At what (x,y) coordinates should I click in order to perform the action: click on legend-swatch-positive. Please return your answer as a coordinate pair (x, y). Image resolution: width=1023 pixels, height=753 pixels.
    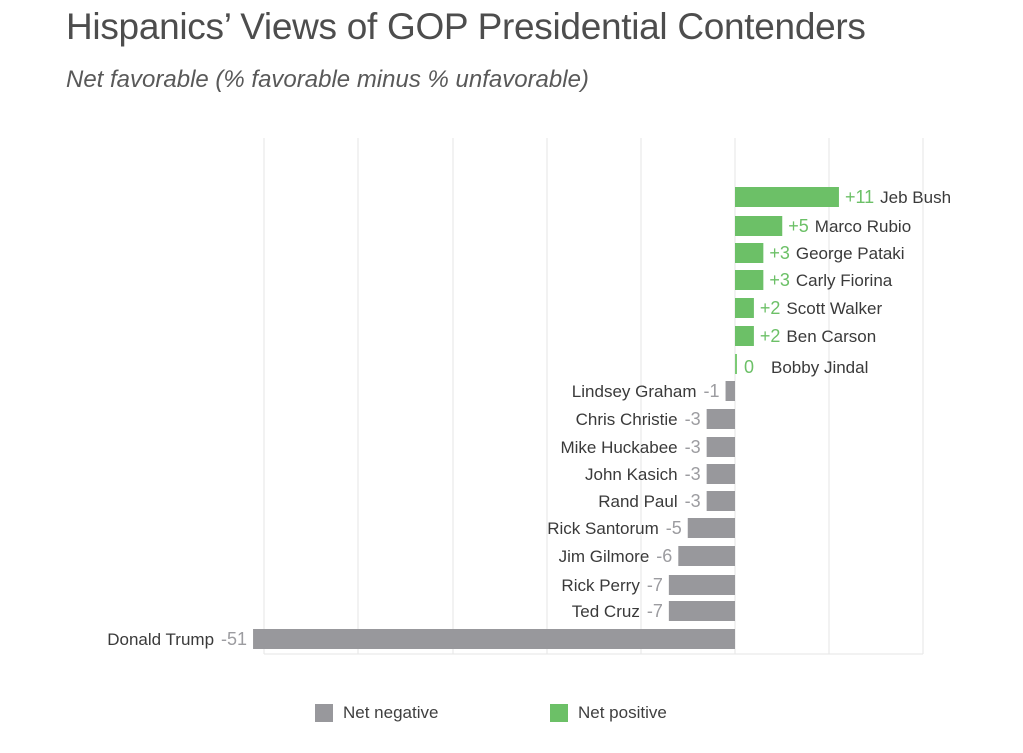
    Looking at the image, I should click on (559, 713).